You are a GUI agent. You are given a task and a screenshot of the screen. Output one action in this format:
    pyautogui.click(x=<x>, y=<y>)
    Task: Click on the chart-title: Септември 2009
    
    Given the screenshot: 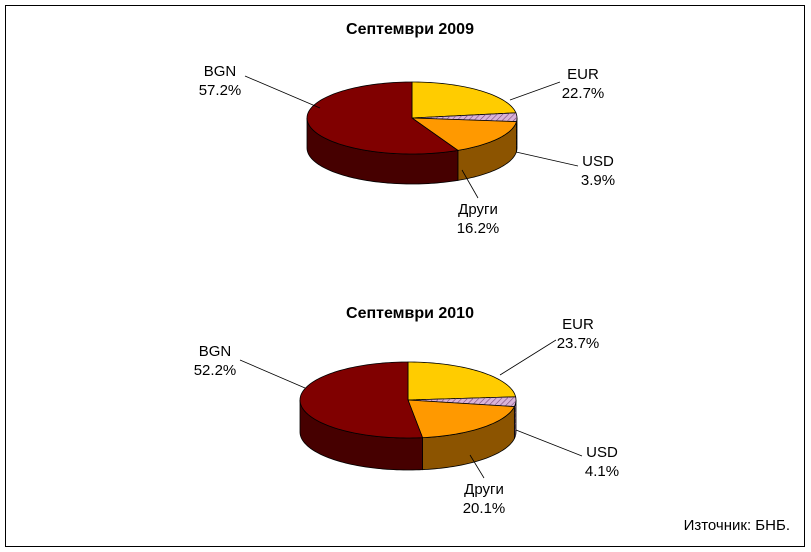 What is the action you would take?
    pyautogui.click(x=410, y=29)
    